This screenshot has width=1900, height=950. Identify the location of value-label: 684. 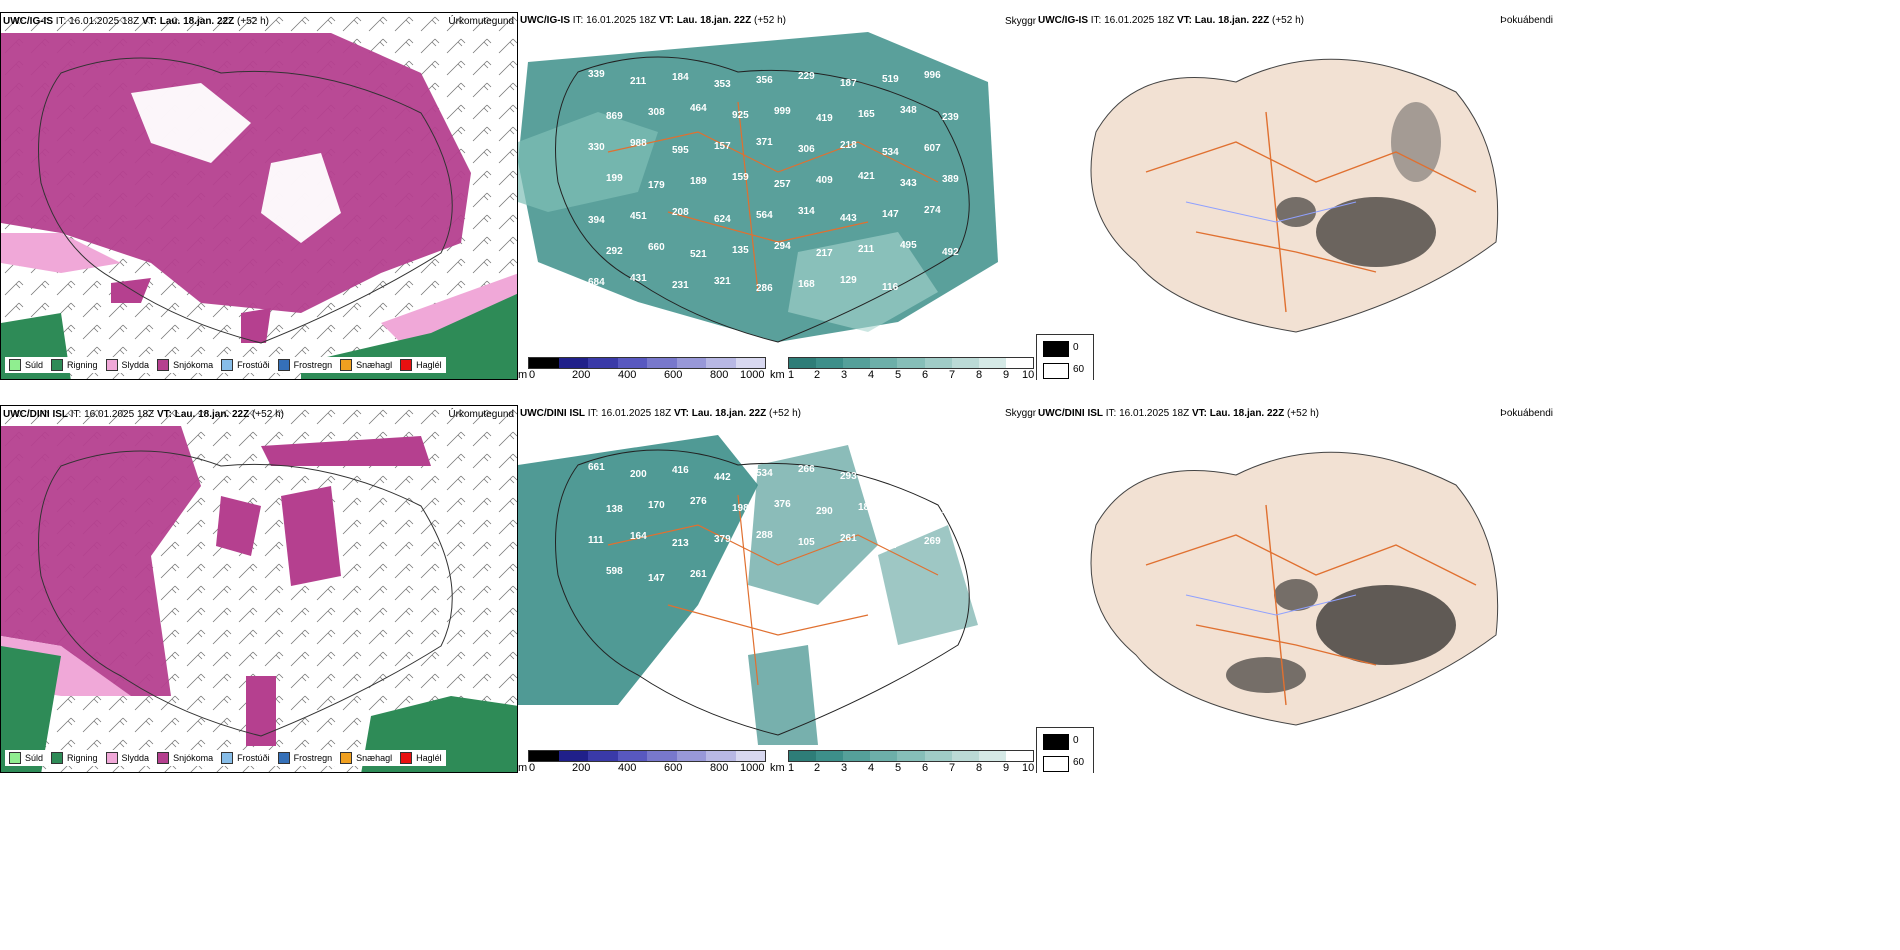
(596, 282).